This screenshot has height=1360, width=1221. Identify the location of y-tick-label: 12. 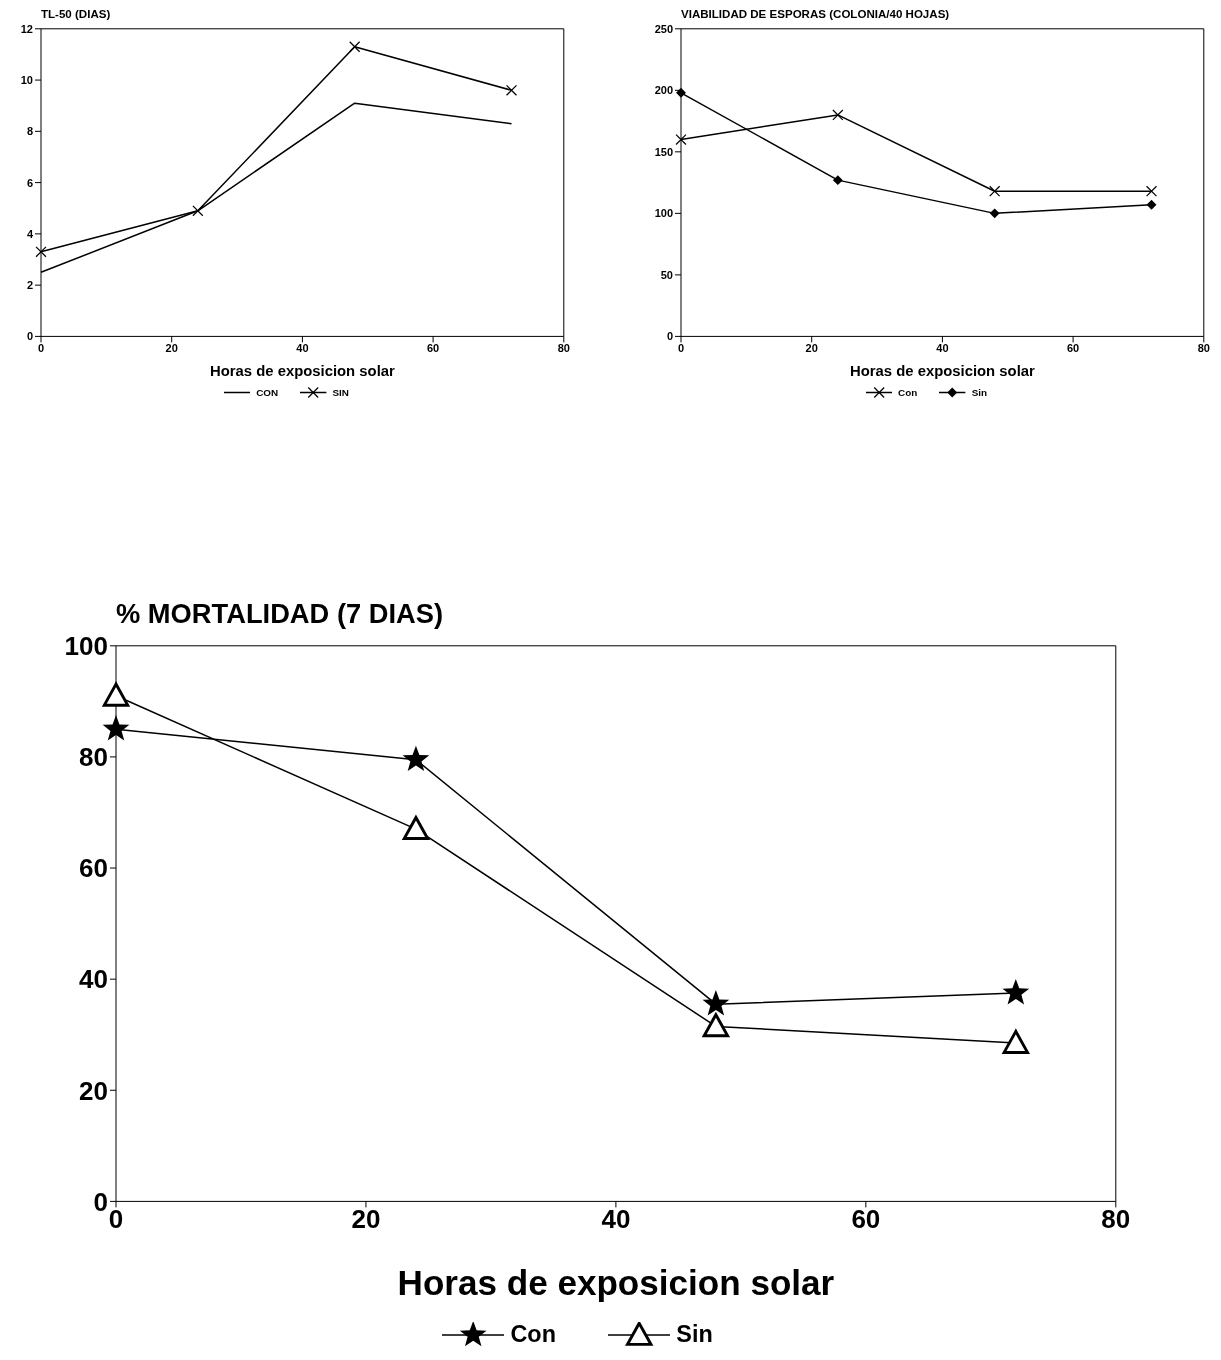
(26, 28).